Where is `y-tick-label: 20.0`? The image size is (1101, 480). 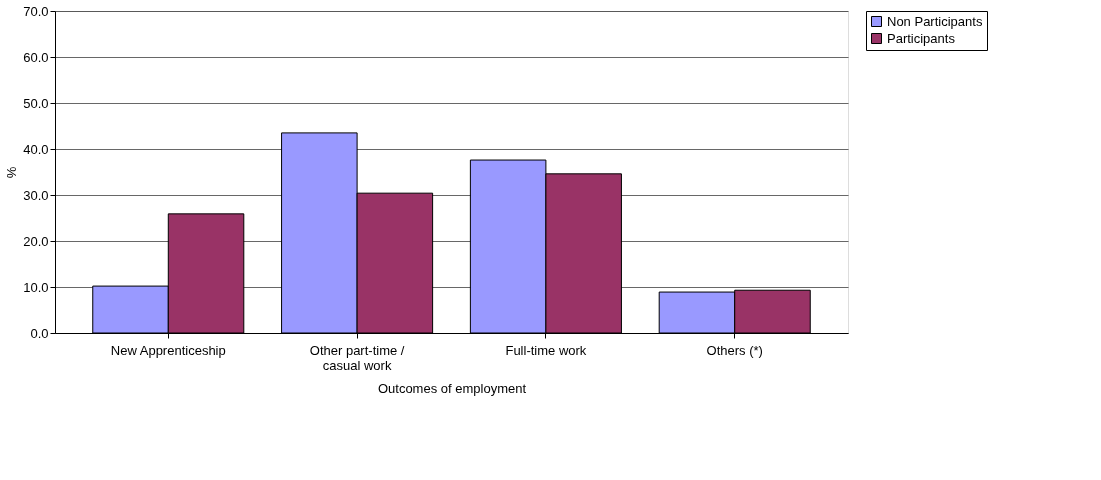 y-tick-label: 20.0 is located at coordinates (36, 241).